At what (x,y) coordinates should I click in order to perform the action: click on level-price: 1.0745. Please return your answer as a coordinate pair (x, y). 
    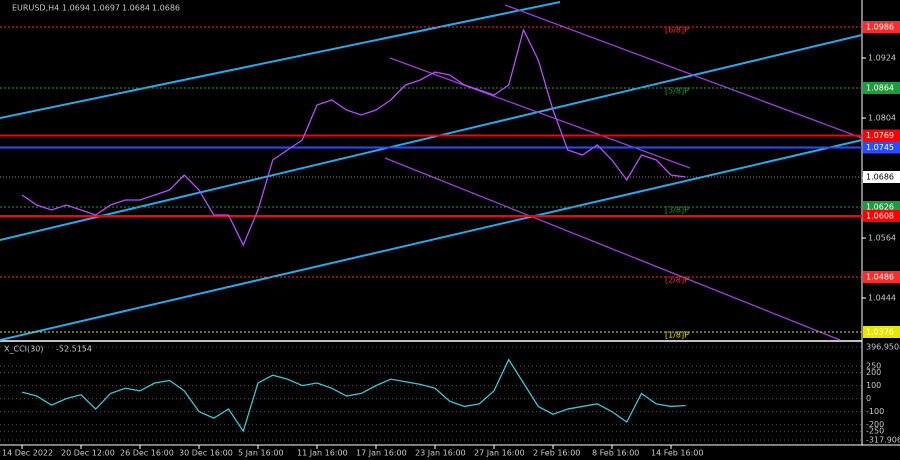
    Looking at the image, I should click on (880, 147).